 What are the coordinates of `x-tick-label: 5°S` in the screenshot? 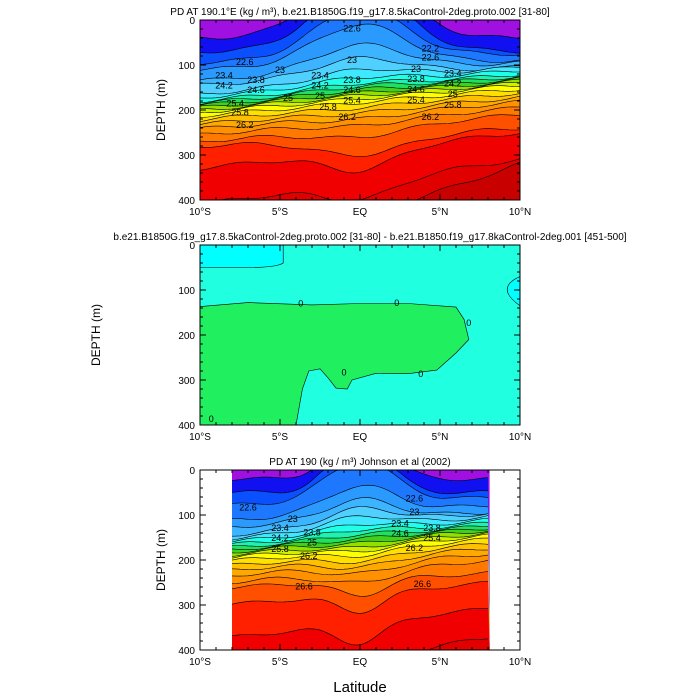 It's located at (280, 662).